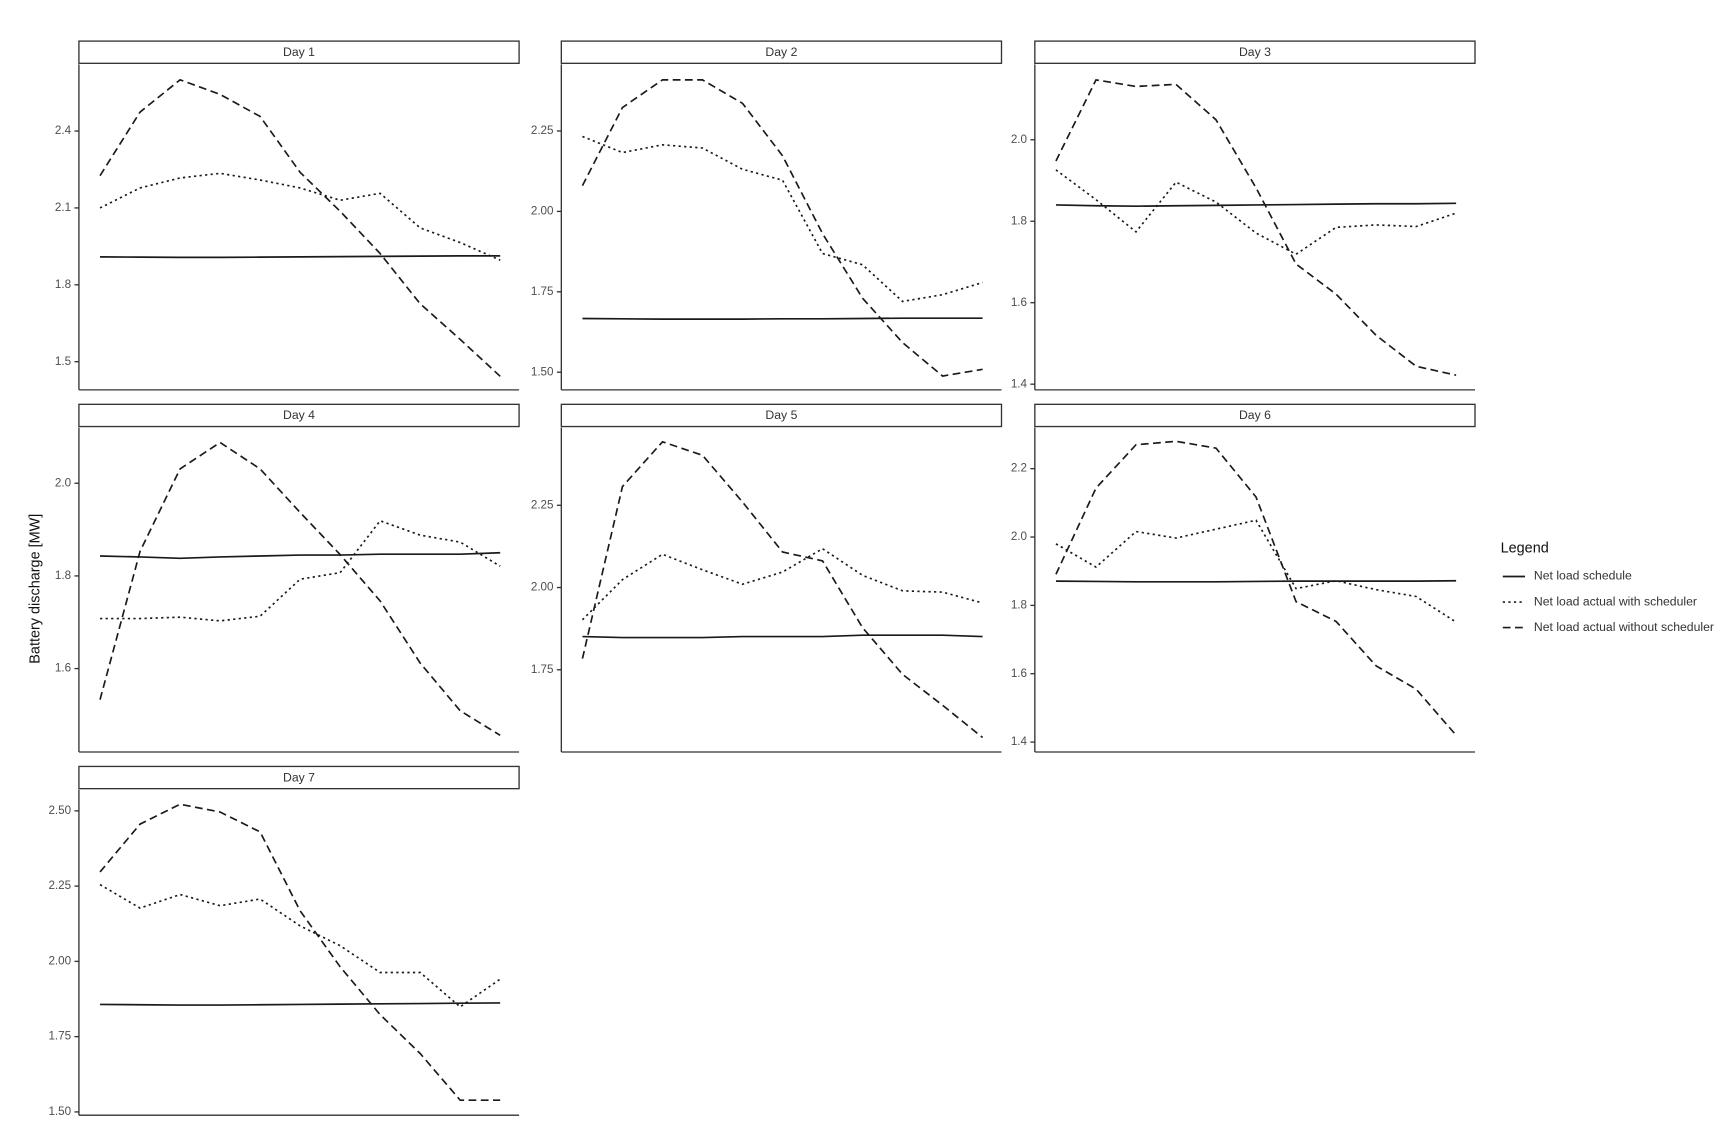 The width and height of the screenshot is (1734, 1133). Describe the element at coordinates (59, 810) in the screenshot. I see `y-tick-label: 2.50` at that location.